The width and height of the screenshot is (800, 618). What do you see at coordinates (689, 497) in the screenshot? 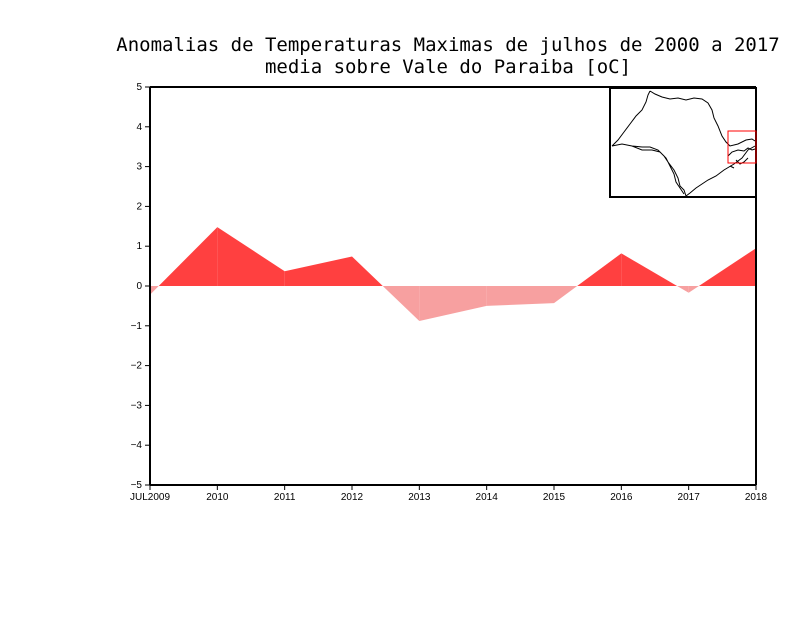
I see `x-tick-label: 2017` at bounding box center [689, 497].